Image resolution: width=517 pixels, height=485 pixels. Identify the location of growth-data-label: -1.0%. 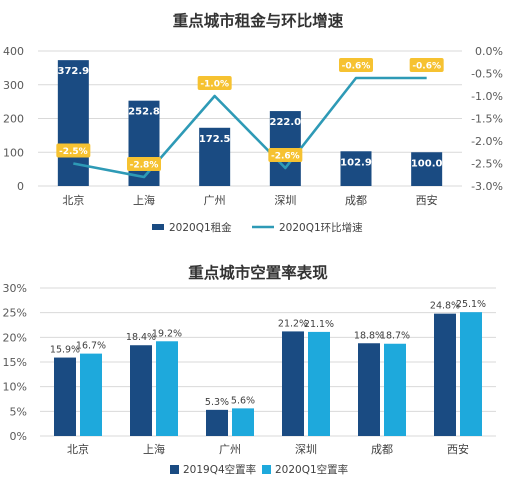
(214, 85).